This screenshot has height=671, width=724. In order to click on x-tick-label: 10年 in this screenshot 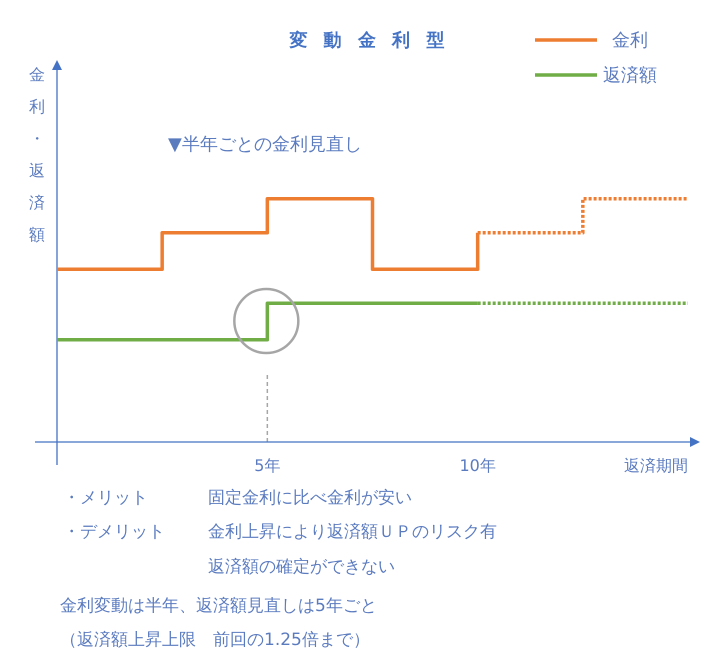, I will do `click(477, 465)`.